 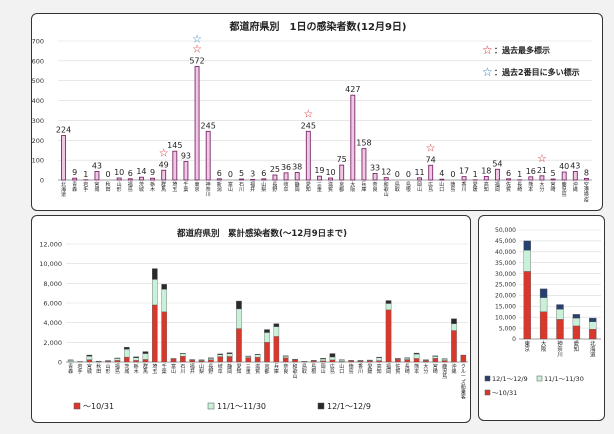 I want to click on y-tick-label: 400, so click(x=38, y=101).